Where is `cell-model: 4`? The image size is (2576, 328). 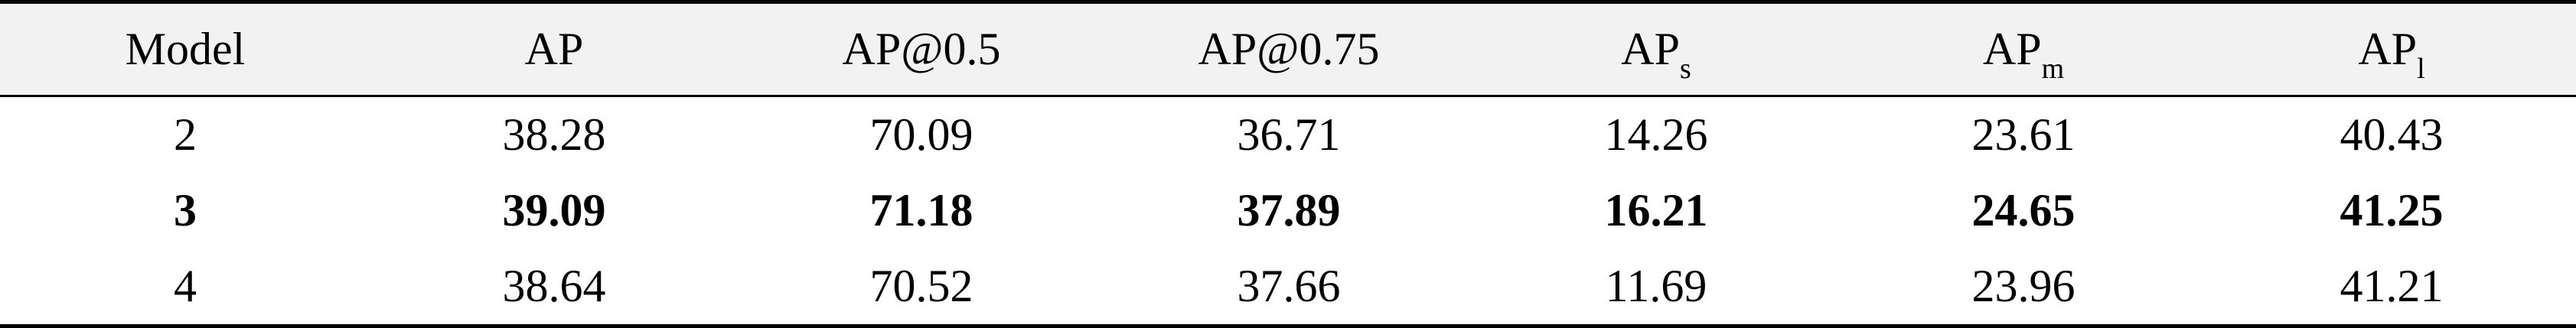
cell-model: 4 is located at coordinates (185, 288).